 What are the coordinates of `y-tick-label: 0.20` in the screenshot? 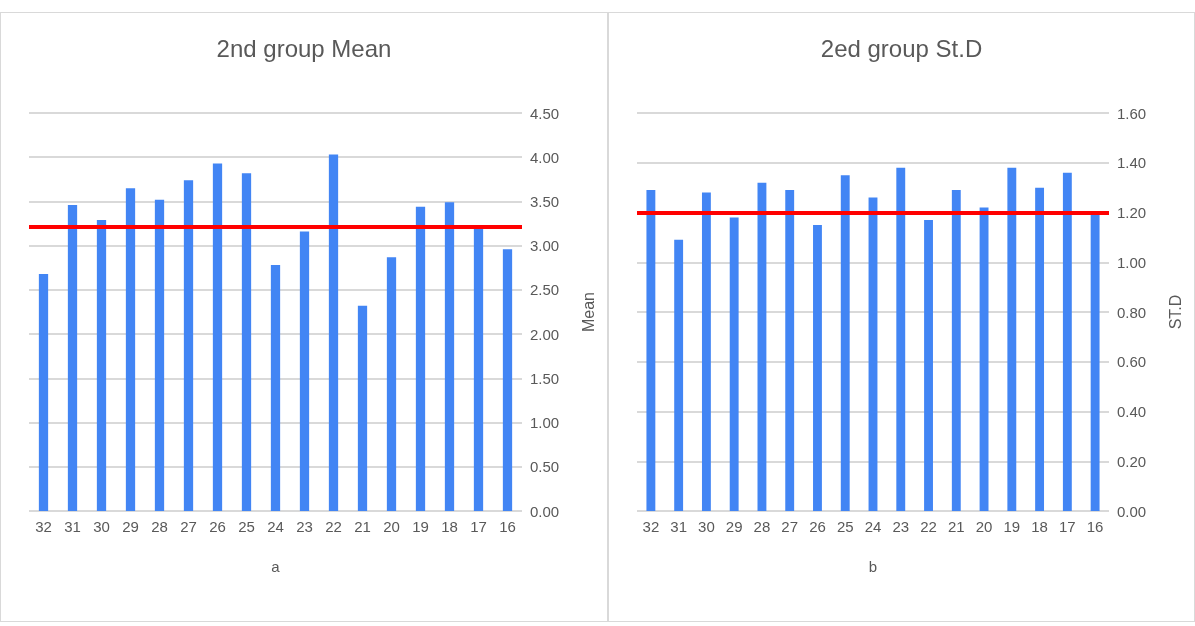 It's located at (1132, 461).